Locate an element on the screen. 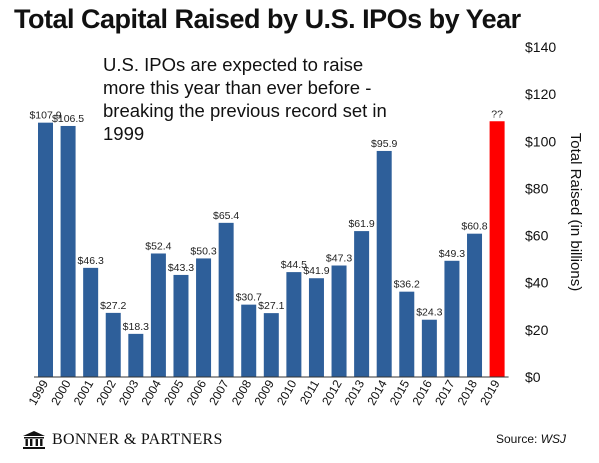 This screenshot has width=599, height=463. x-tick-label: 2007 is located at coordinates (219, 392).